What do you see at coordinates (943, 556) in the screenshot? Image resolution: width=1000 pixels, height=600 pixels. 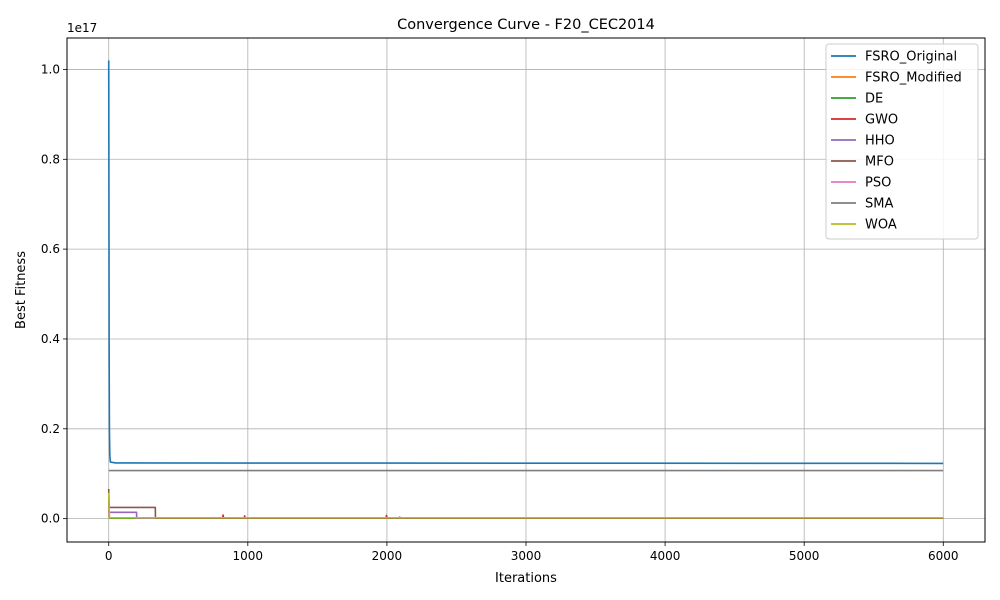 I see `x-tick-label: 6000` at bounding box center [943, 556].